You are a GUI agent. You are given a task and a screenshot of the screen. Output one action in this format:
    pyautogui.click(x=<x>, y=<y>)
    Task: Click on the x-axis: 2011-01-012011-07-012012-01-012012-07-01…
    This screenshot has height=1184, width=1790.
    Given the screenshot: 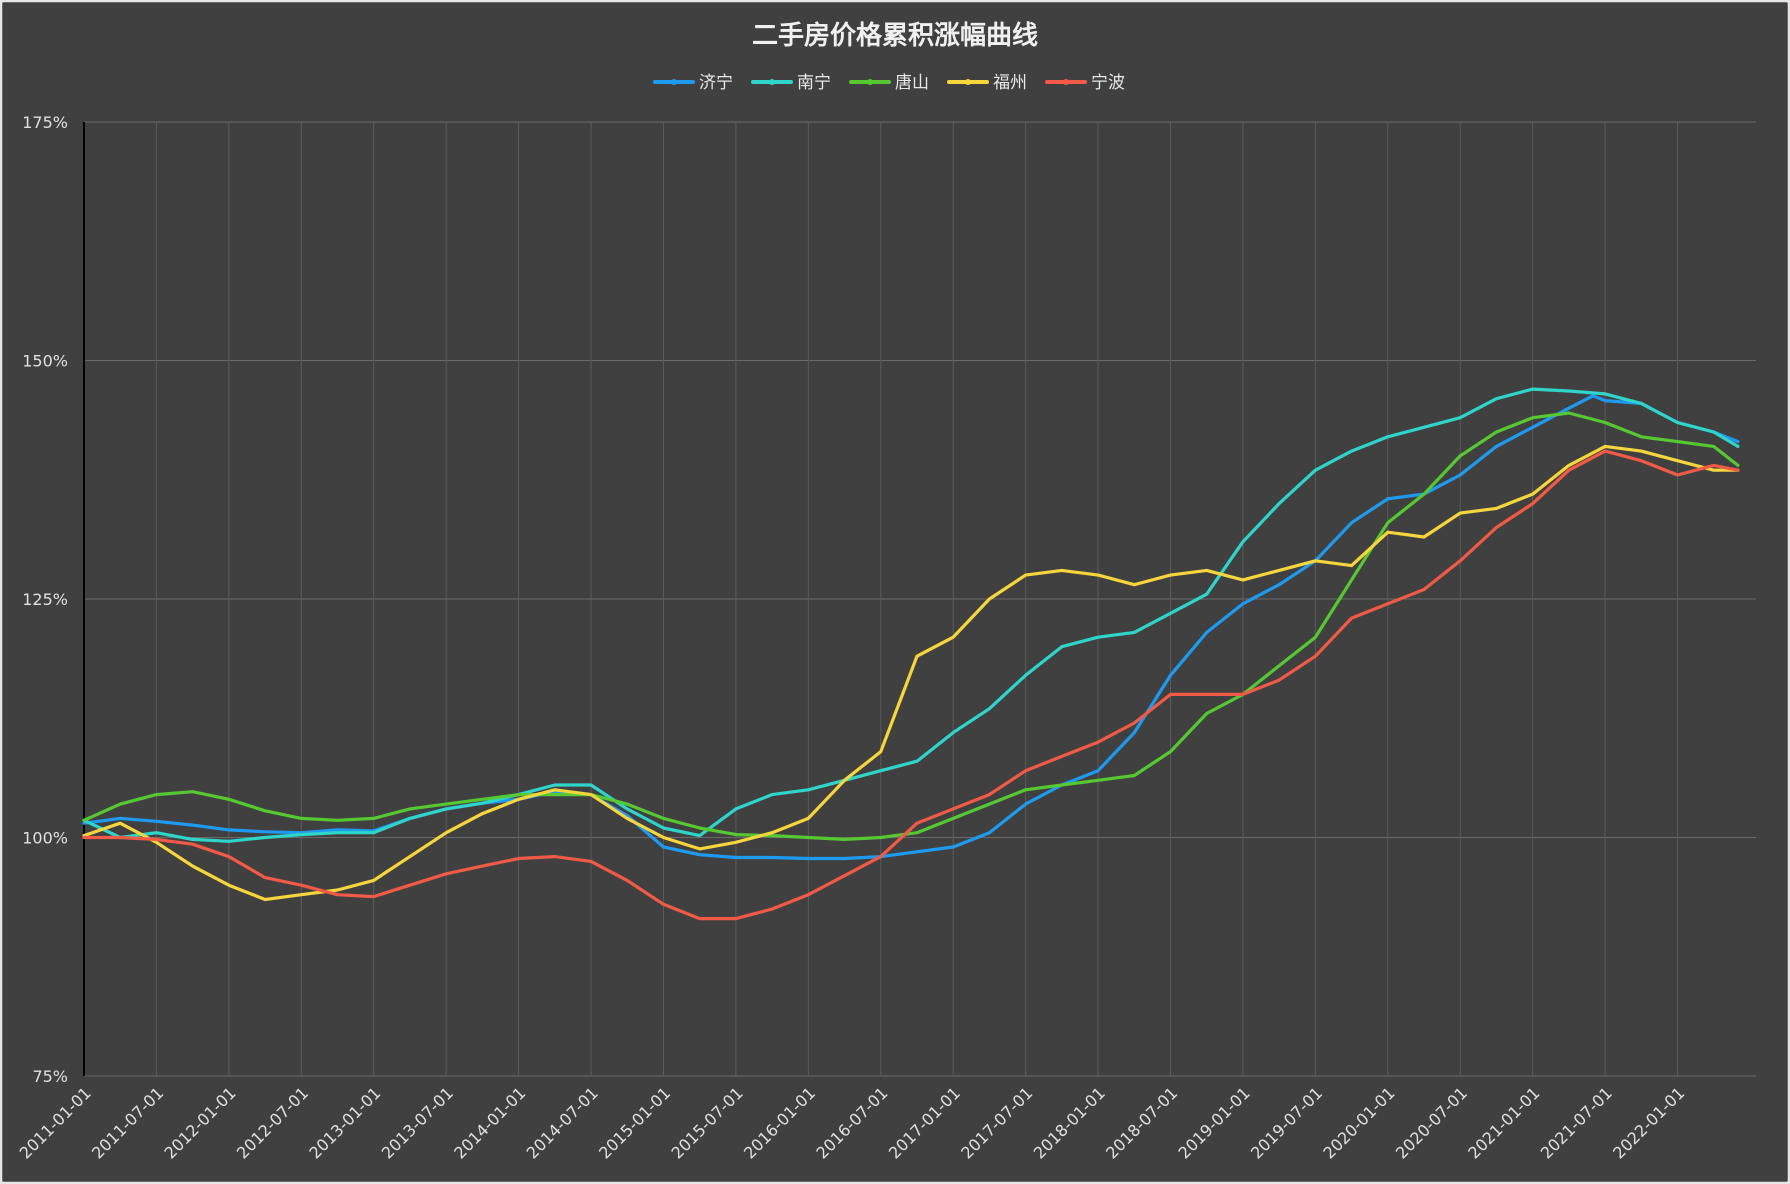 What is the action you would take?
    pyautogui.click(x=852, y=1122)
    